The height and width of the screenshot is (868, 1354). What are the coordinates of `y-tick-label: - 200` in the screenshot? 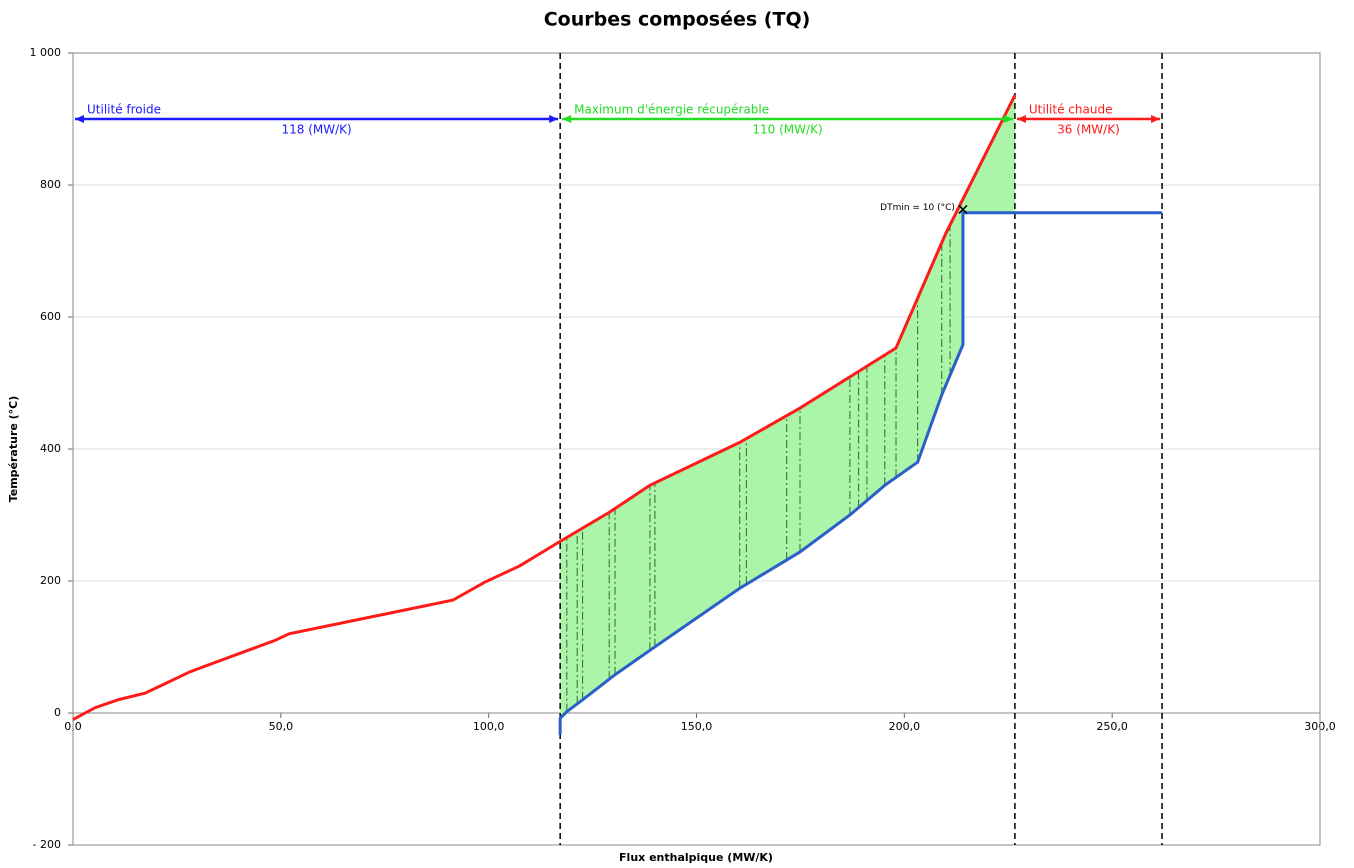 It's located at (47, 844).